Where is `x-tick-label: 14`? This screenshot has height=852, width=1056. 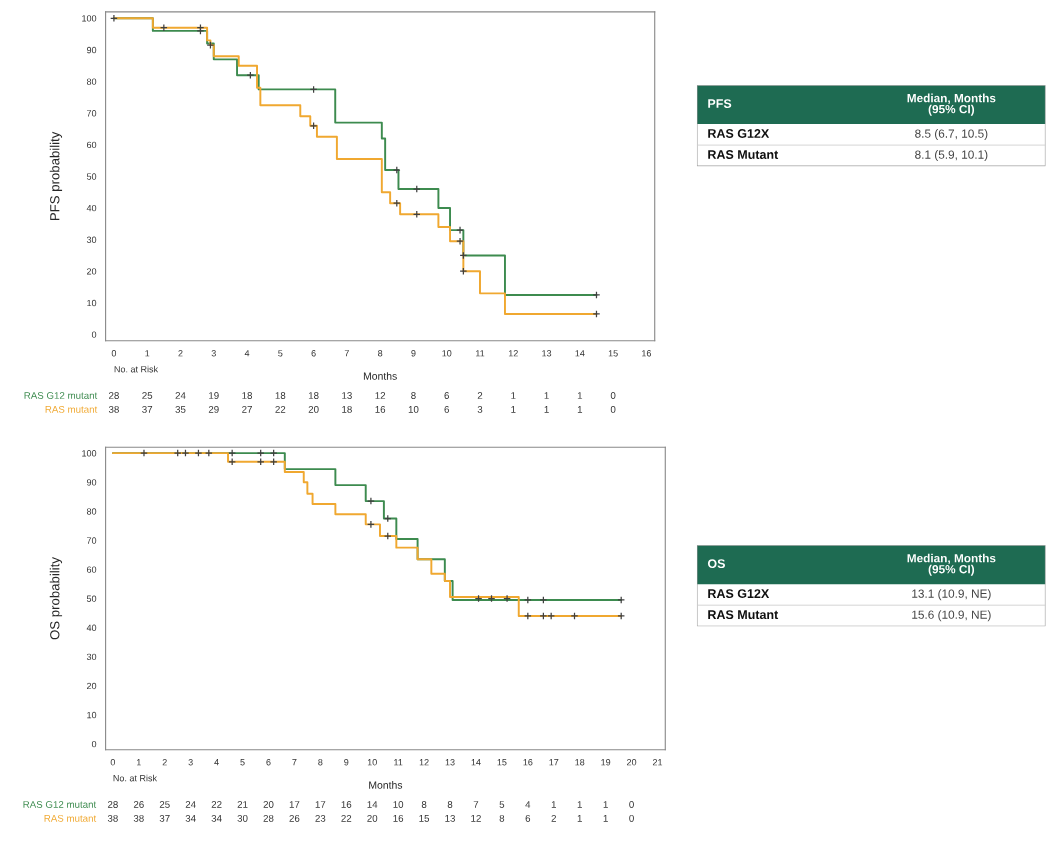 x-tick-label: 14 is located at coordinates (476, 762).